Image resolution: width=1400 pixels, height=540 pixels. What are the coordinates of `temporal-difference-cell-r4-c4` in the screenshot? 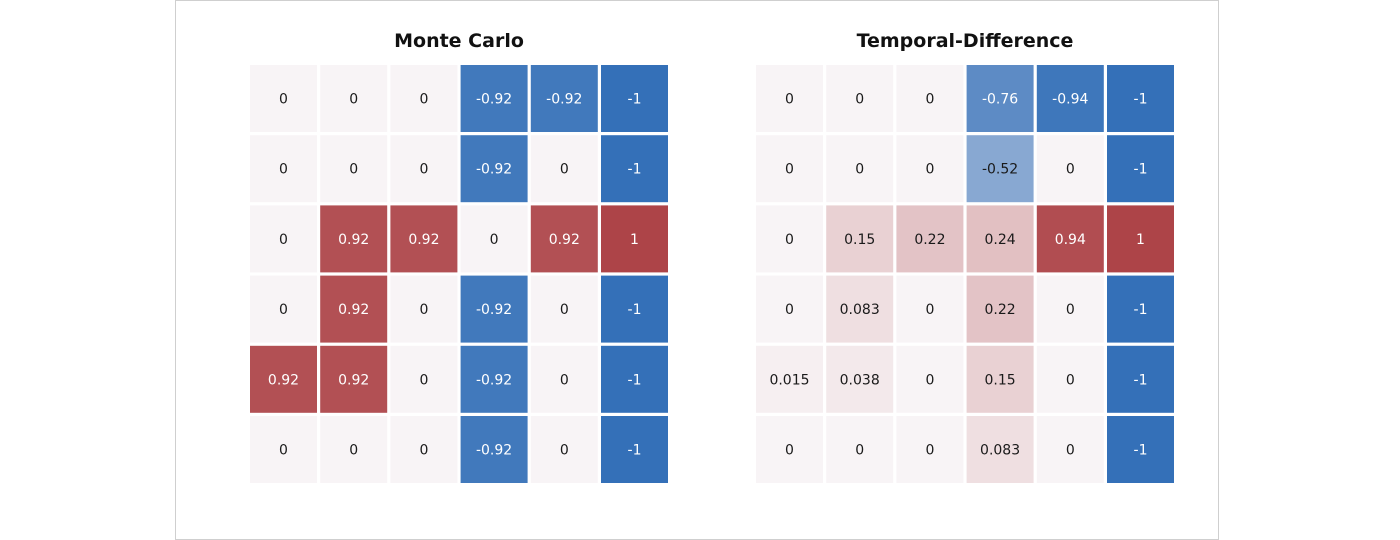 It's located at (1070, 379).